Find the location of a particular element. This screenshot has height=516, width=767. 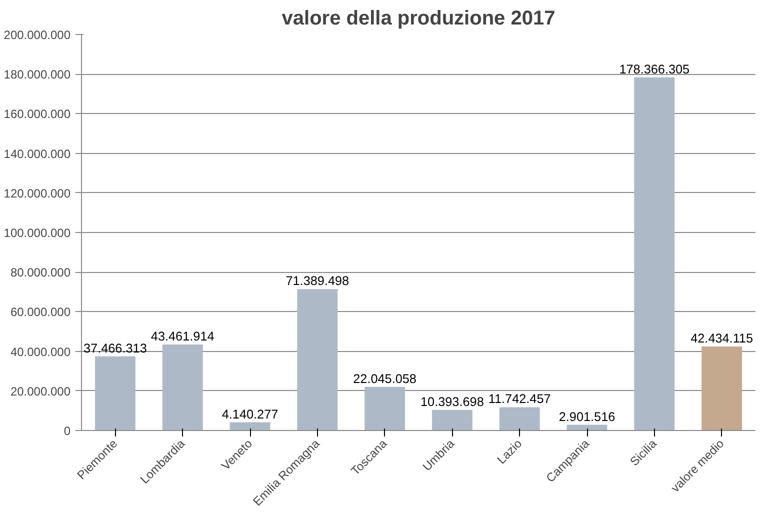

chart-title: valore della produzione 2017 is located at coordinates (419, 19).